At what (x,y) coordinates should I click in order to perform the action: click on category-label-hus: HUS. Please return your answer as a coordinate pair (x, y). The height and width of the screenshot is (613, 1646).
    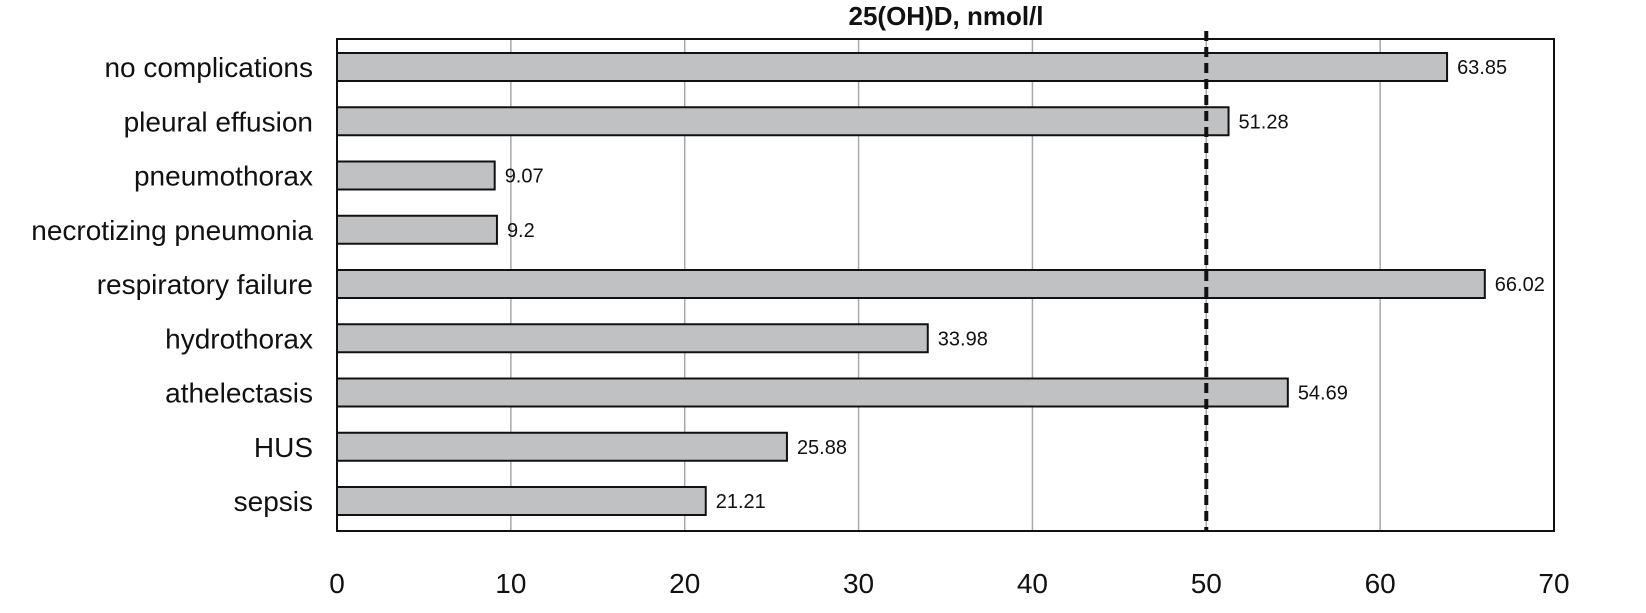
    Looking at the image, I should click on (283, 447).